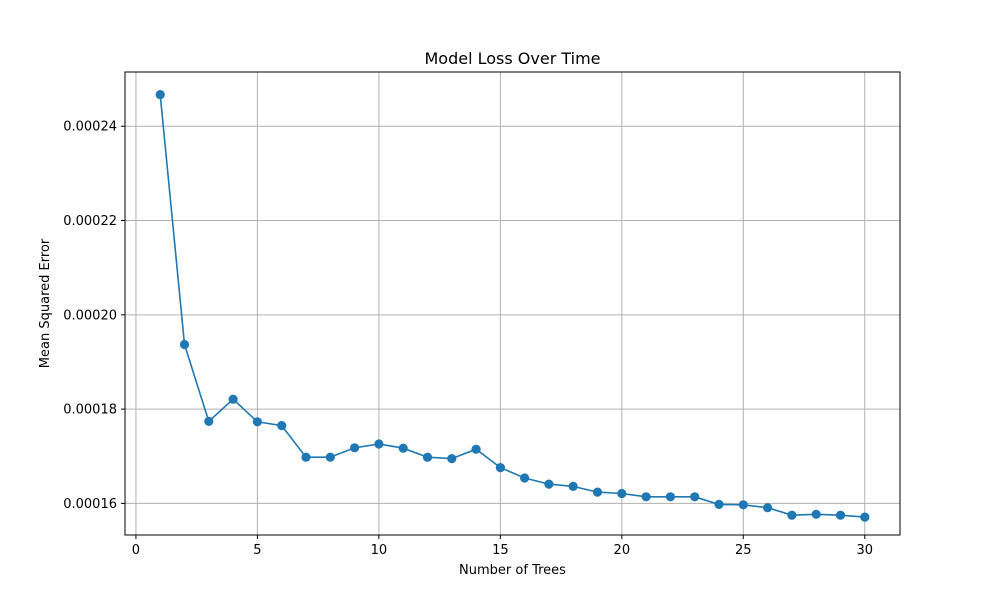 This screenshot has width=1000, height=600. I want to click on y-tick-label: 0.00016, so click(90, 504).